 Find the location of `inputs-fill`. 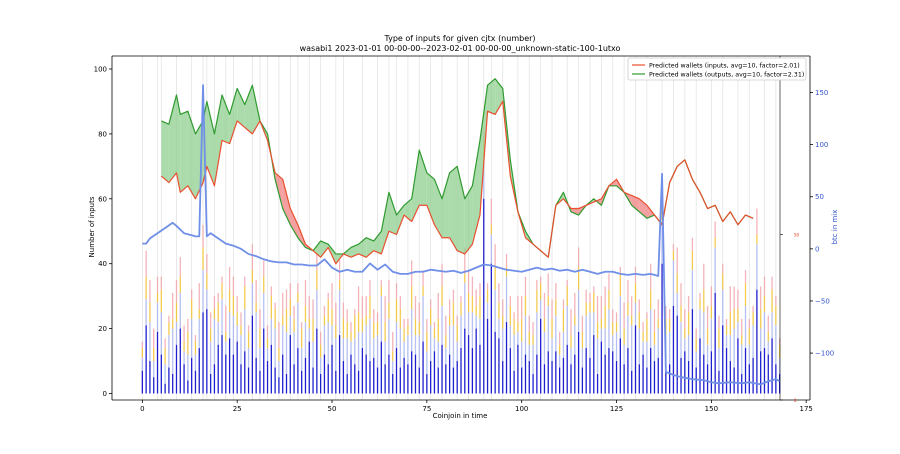

inputs-fill is located at coordinates (635, 203).